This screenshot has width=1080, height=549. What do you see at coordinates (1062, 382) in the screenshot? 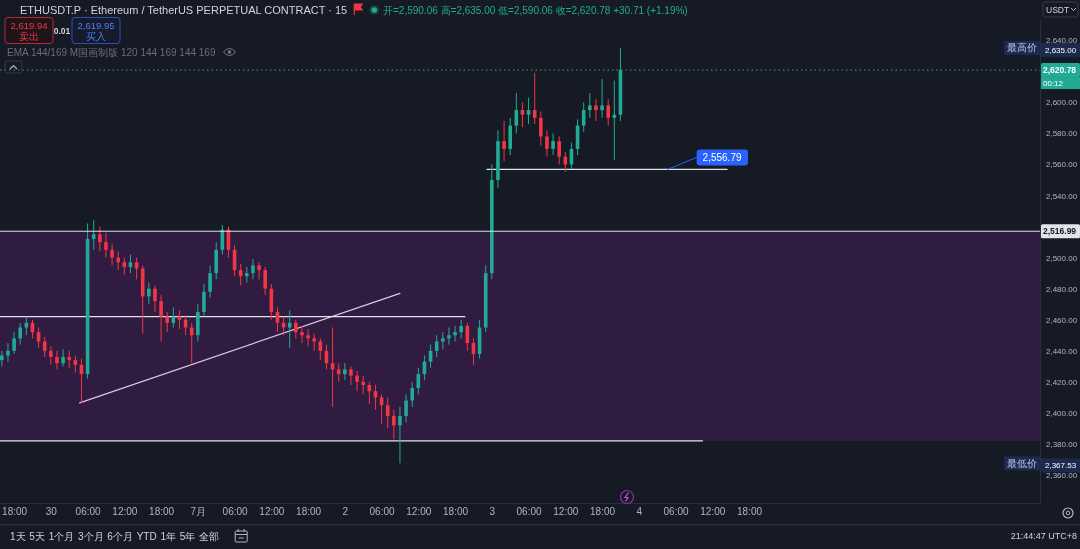
I see `y-tick-label: 2,420.00` at bounding box center [1062, 382].